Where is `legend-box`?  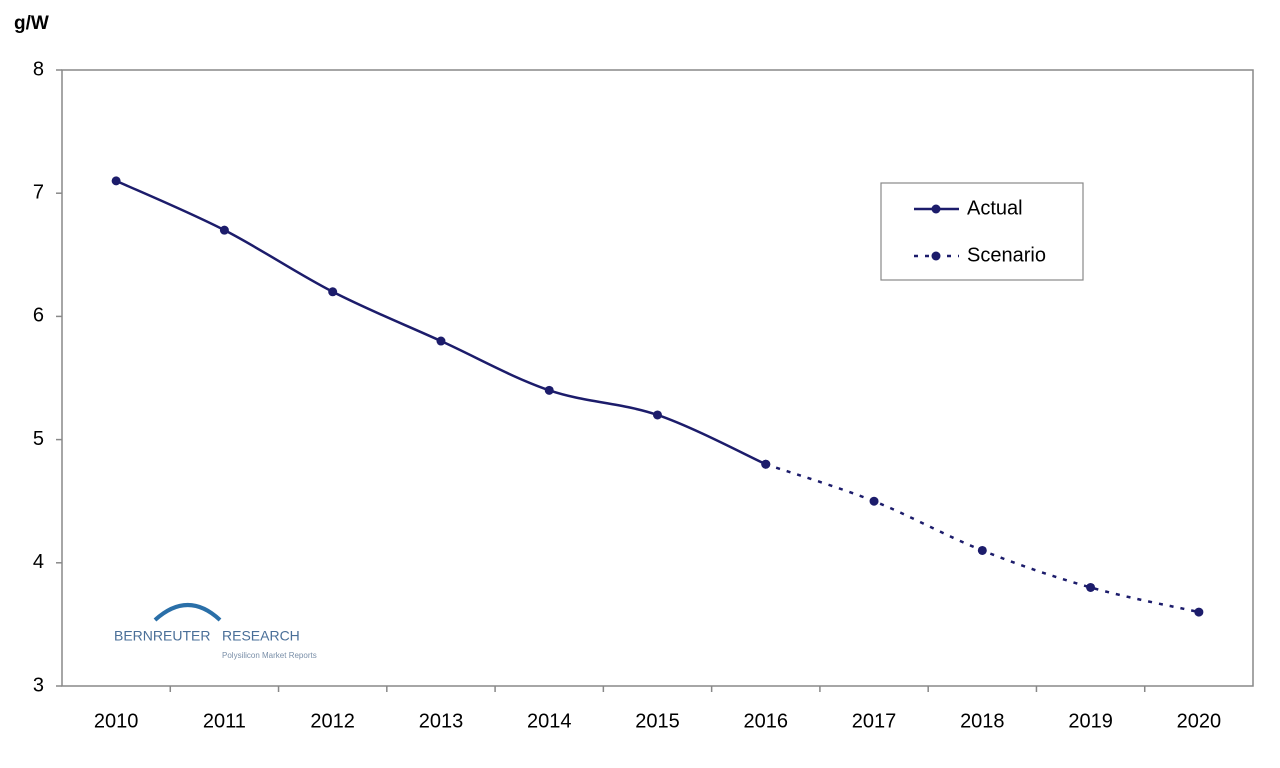 legend-box is located at coordinates (982, 231).